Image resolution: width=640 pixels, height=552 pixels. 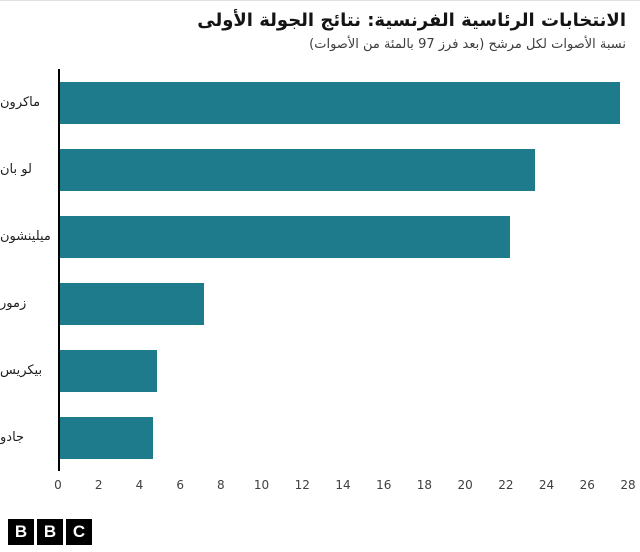 I want to click on x-tick-label: 6, so click(x=180, y=485).